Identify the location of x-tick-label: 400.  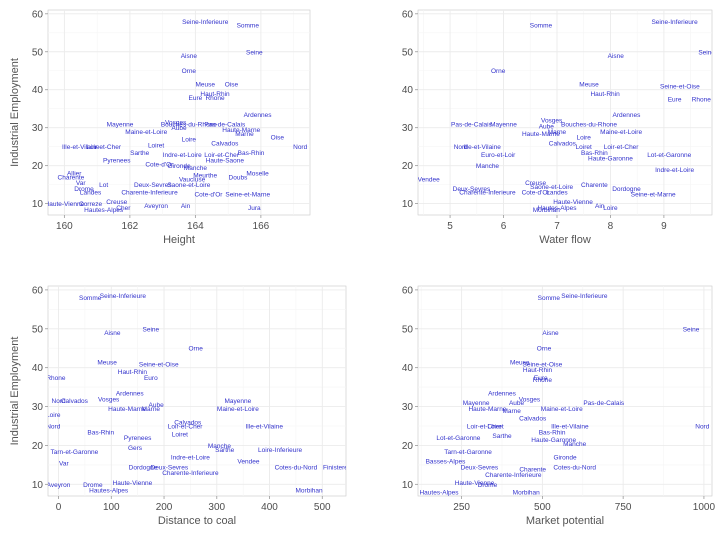
(269, 507).